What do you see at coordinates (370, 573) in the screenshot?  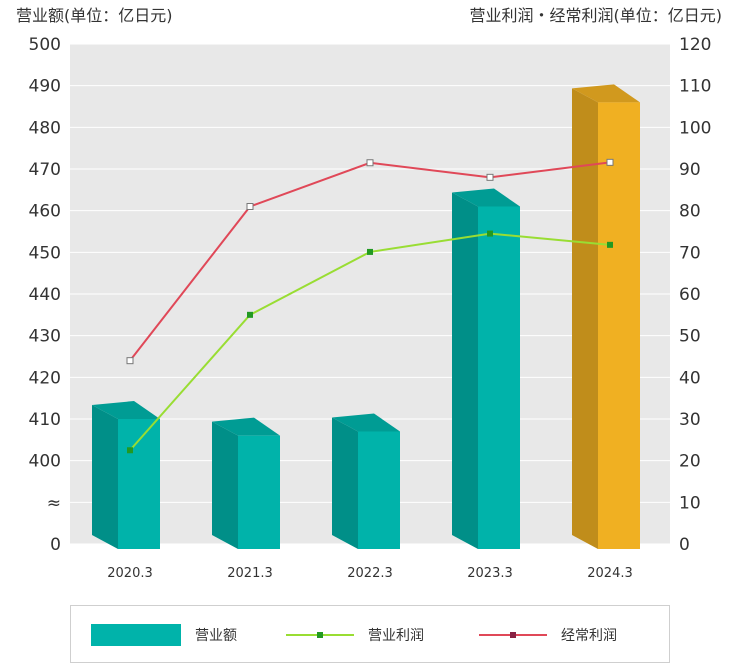 I see `x-category-label: 2022.3` at bounding box center [370, 573].